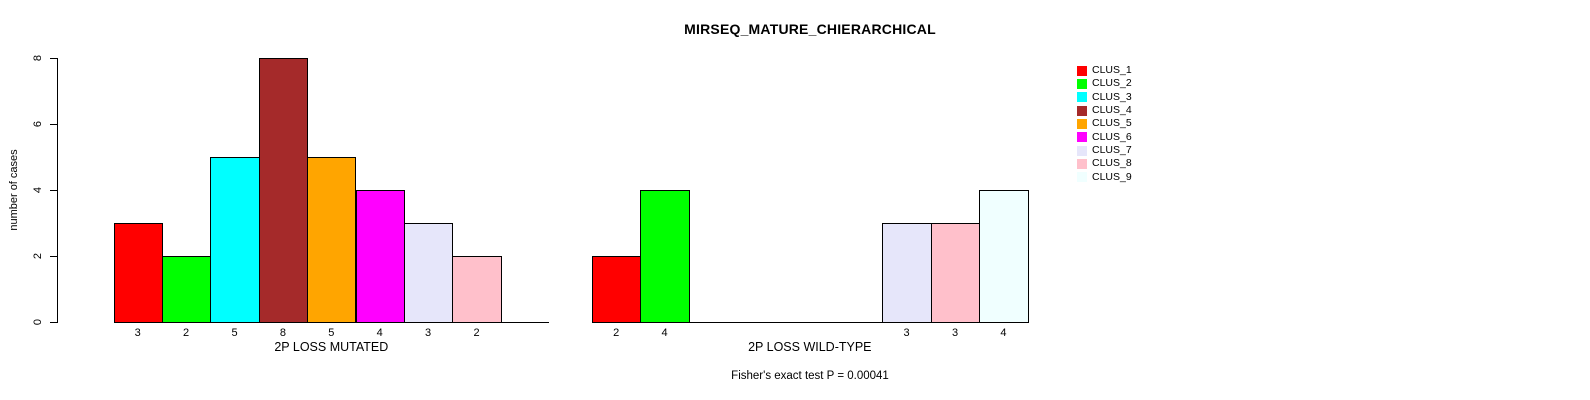  Describe the element at coordinates (1112, 83) in the screenshot. I see `legend-label: CLUS_2` at that location.